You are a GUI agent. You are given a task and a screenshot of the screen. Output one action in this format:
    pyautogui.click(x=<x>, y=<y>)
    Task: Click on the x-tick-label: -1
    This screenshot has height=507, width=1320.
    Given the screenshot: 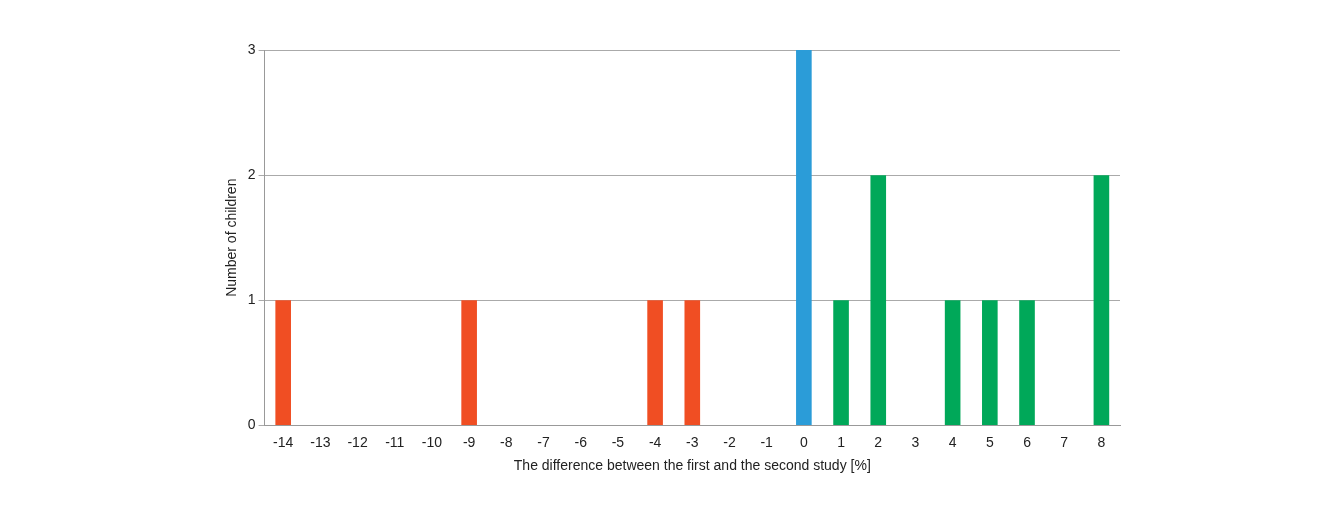 What is the action you would take?
    pyautogui.click(x=767, y=441)
    